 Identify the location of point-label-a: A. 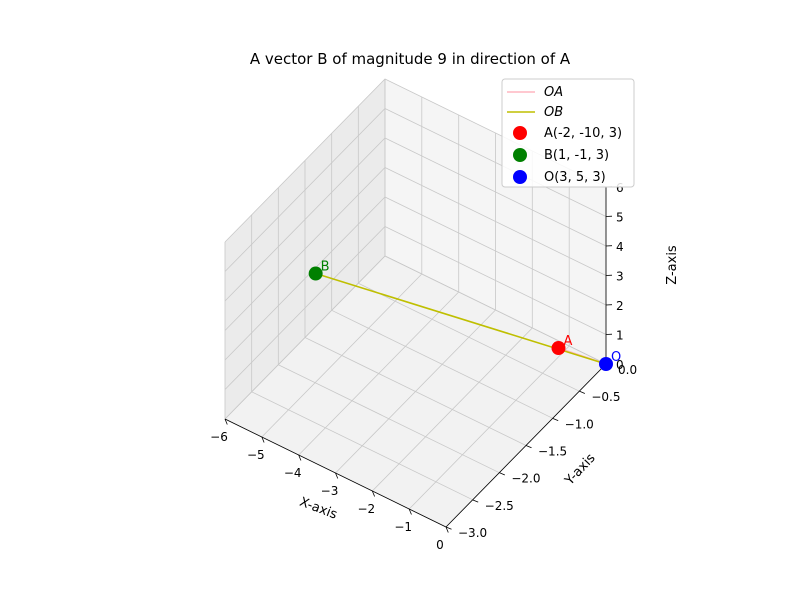
(568, 341).